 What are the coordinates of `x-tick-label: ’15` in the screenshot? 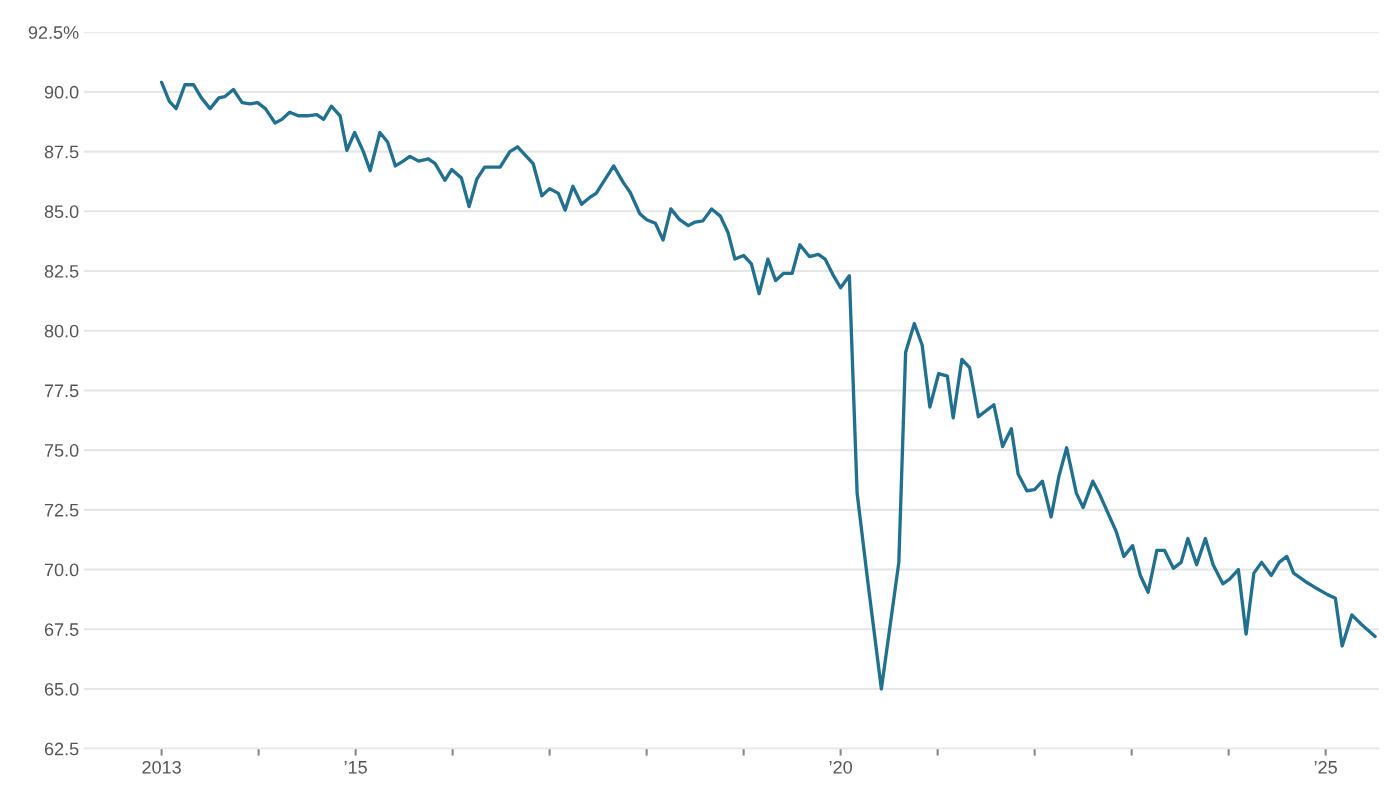 It's located at (355, 767).